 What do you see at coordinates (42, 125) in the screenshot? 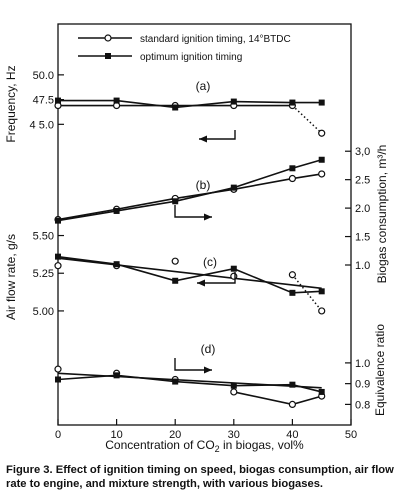
I see `y-tick-label: 4 5.0` at bounding box center [42, 125].